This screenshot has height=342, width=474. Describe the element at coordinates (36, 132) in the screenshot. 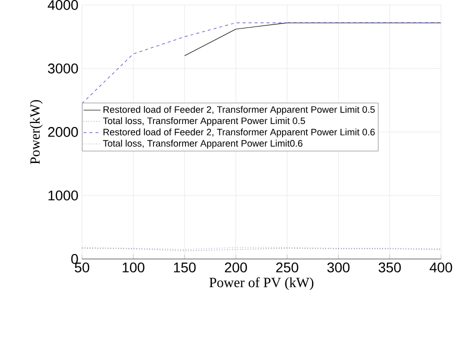

I see `y-axis-title: Power(kW)` at that location.